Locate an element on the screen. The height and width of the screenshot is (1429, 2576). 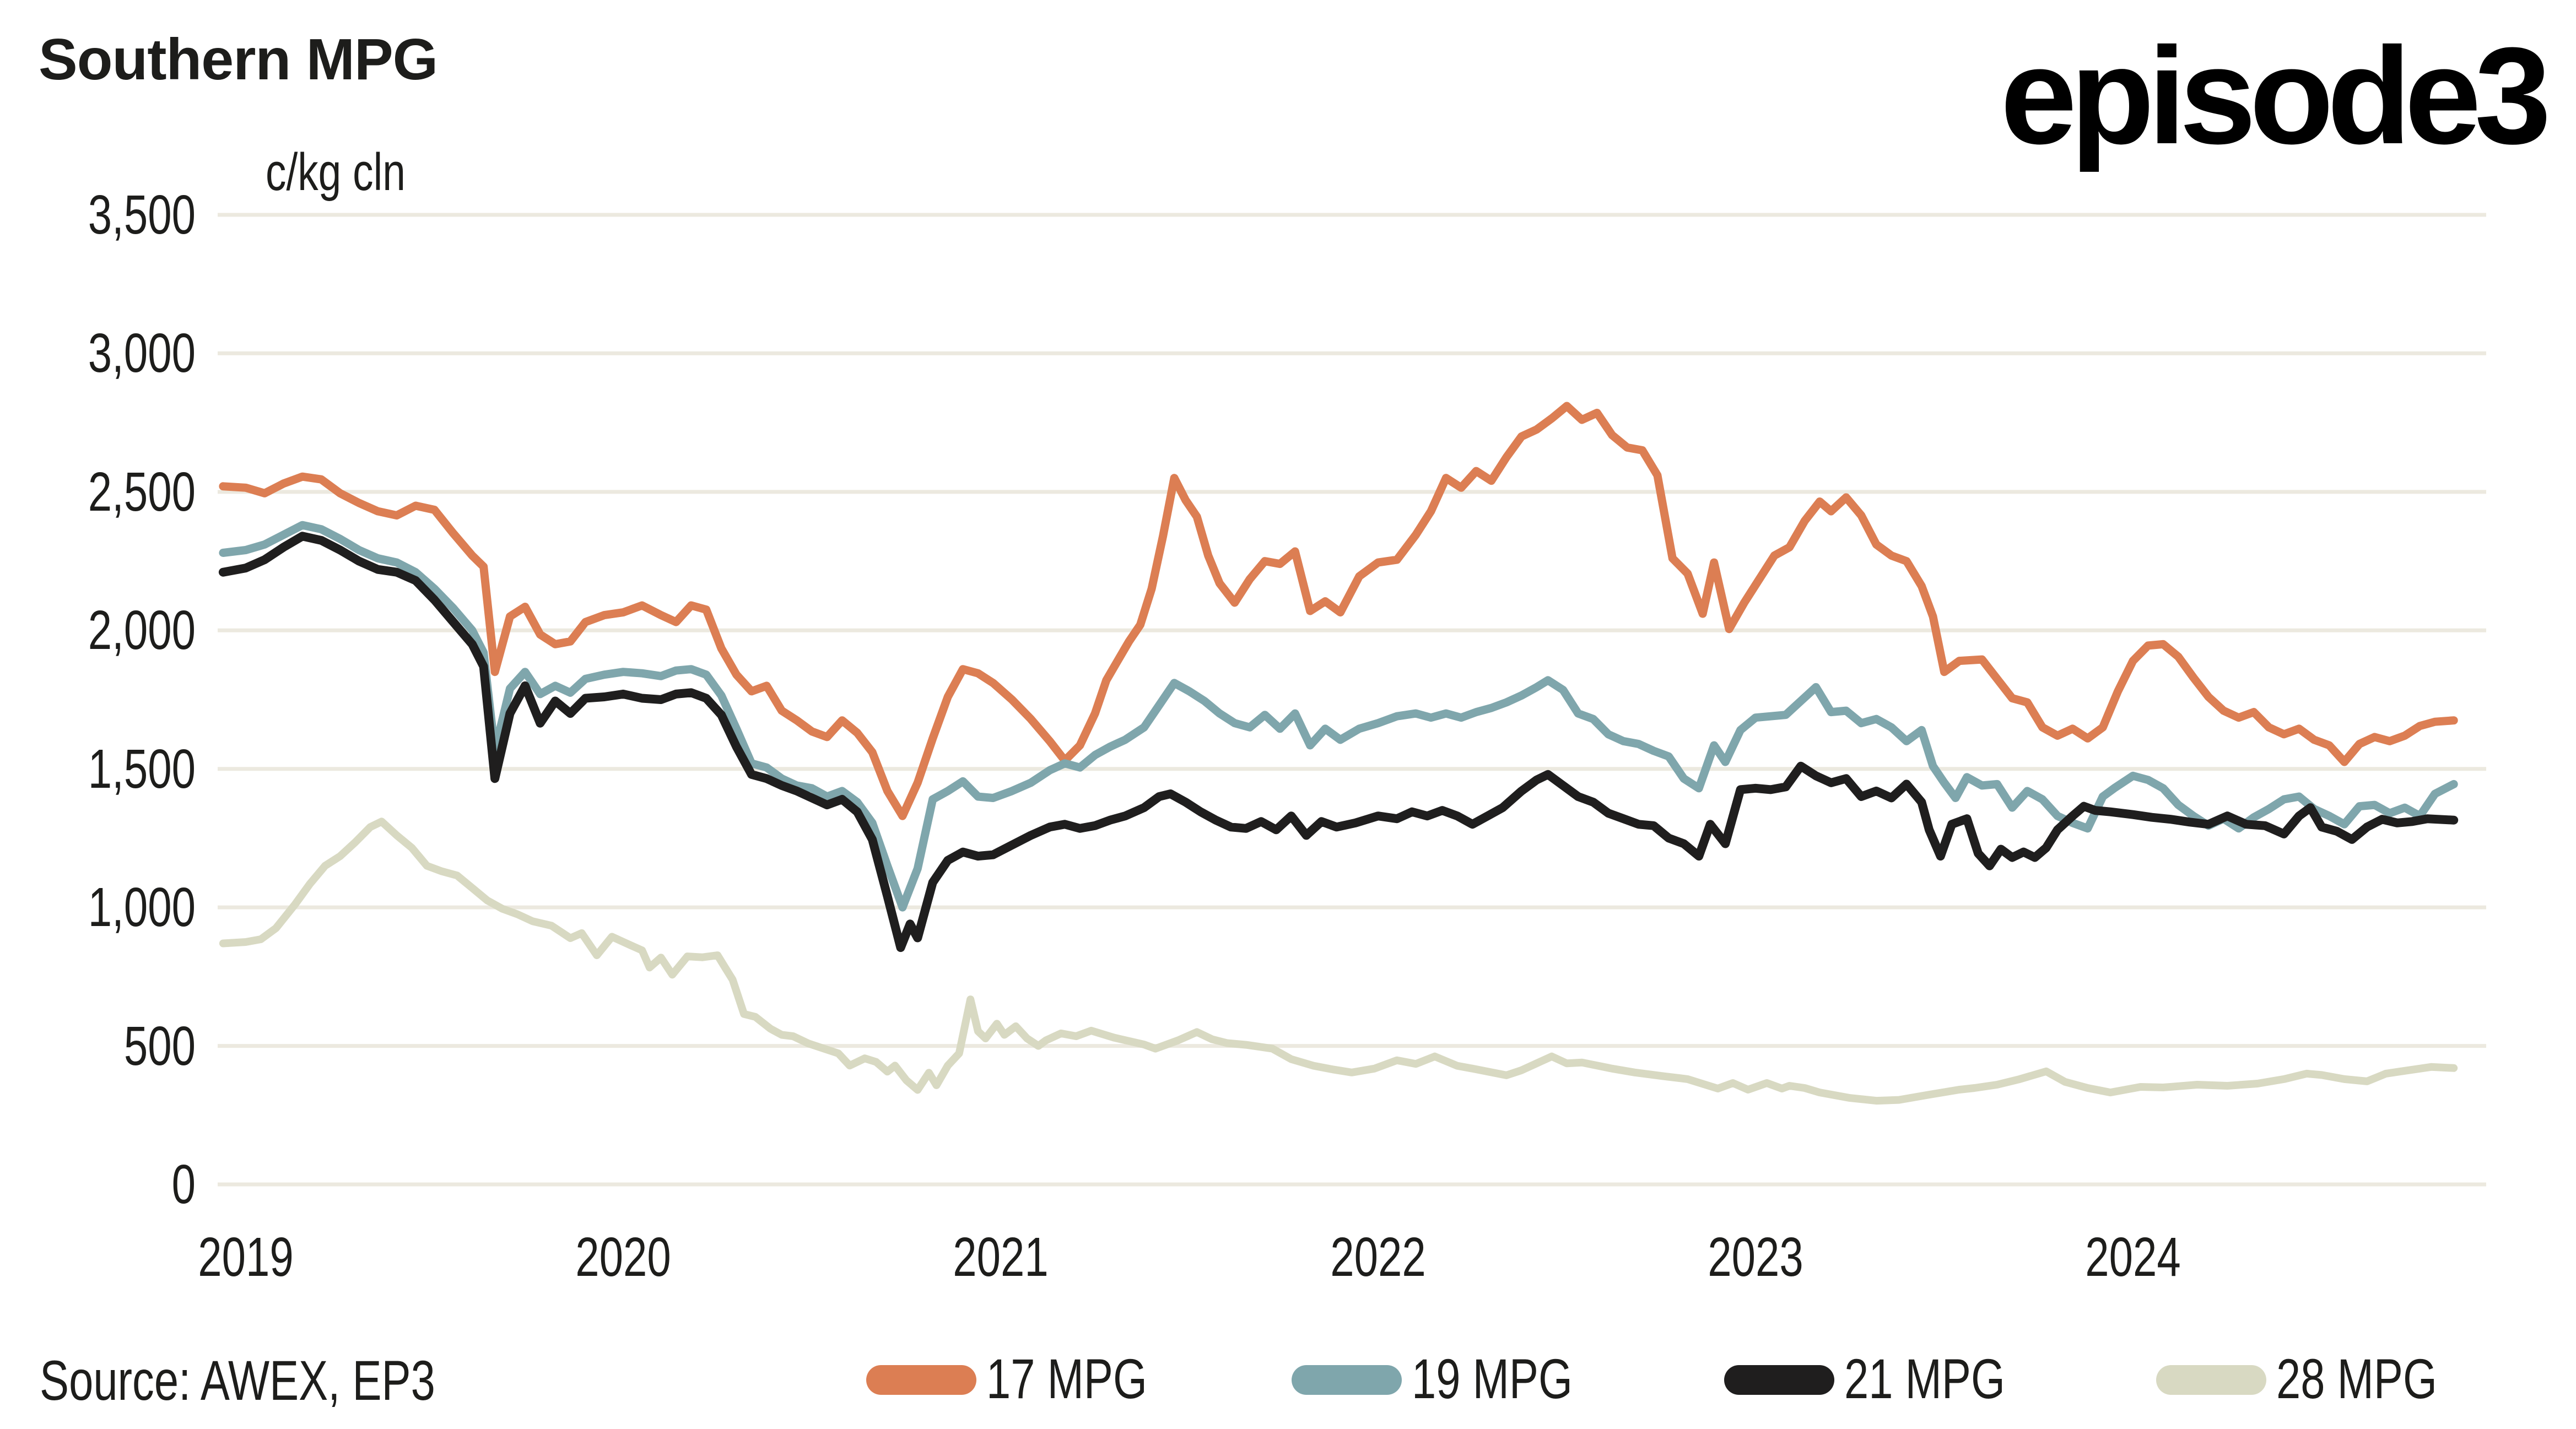
episode3-logo: episode3 is located at coordinates (2275, 95).